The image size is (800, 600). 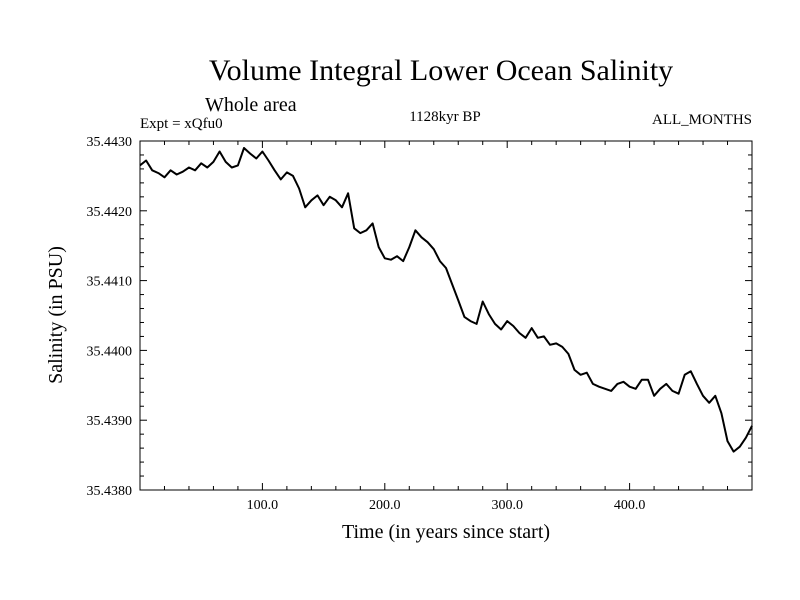 I want to click on x-tick-label: 200.0, so click(x=385, y=505).